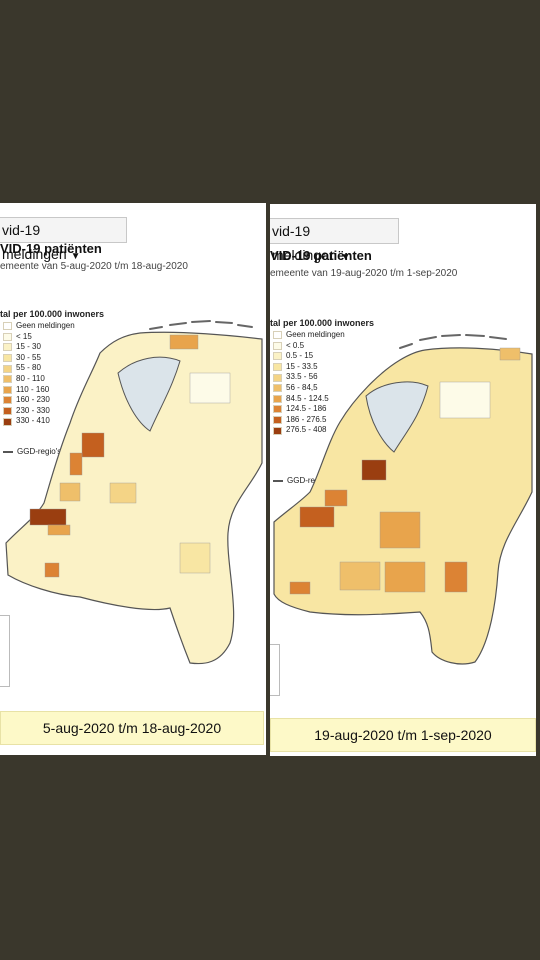  What do you see at coordinates (195, 558) in the screenshot?
I see `region-limburg` at bounding box center [195, 558].